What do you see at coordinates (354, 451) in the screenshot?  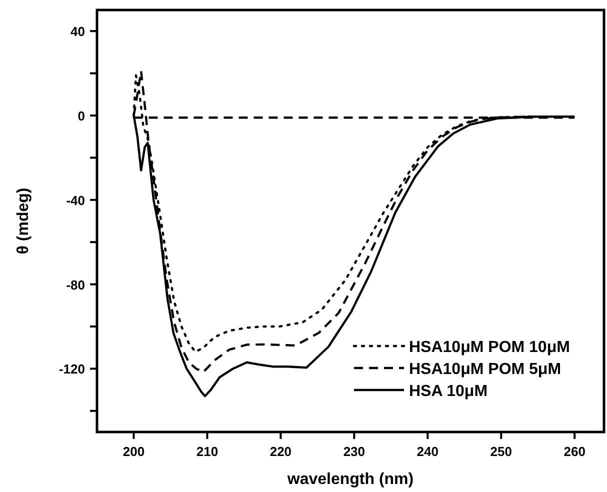 I see `x-tick-label: 230` at bounding box center [354, 451].